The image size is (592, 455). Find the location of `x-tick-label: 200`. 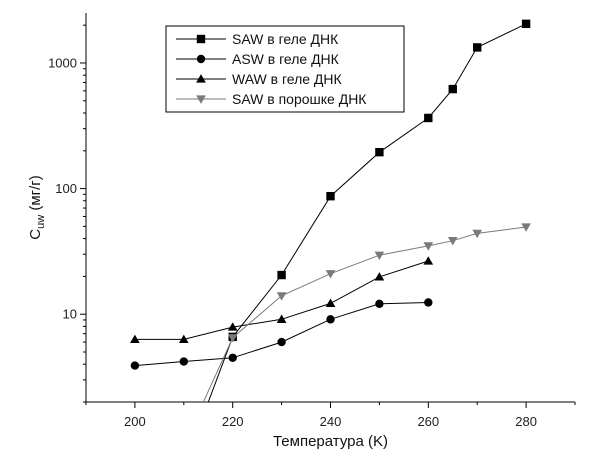

x-tick-label: 200 is located at coordinates (135, 421).